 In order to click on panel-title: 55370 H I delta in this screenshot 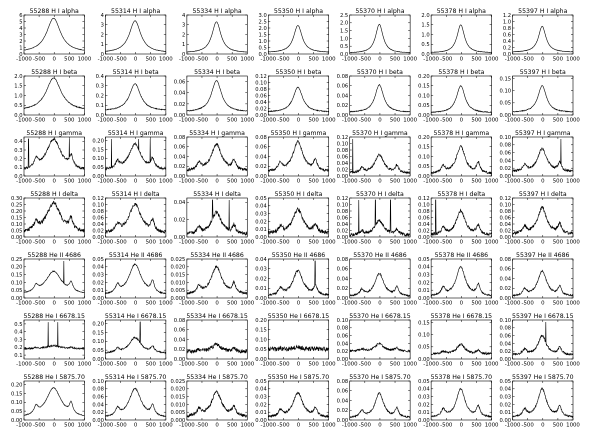, I will do `click(380, 194)`.